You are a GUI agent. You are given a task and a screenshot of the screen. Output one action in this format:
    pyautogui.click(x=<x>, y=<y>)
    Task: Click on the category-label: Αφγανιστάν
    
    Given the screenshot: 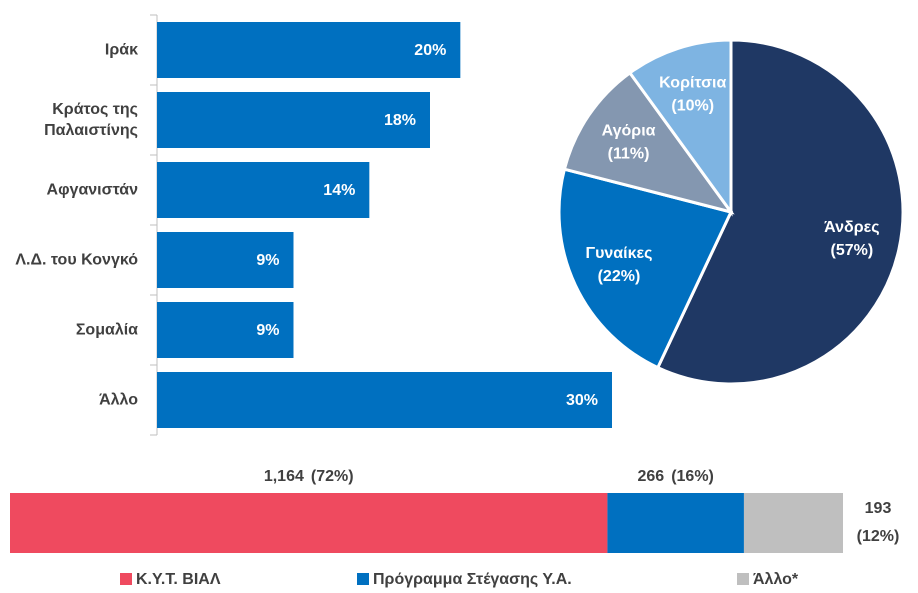 What is the action you would take?
    pyautogui.click(x=92, y=190)
    